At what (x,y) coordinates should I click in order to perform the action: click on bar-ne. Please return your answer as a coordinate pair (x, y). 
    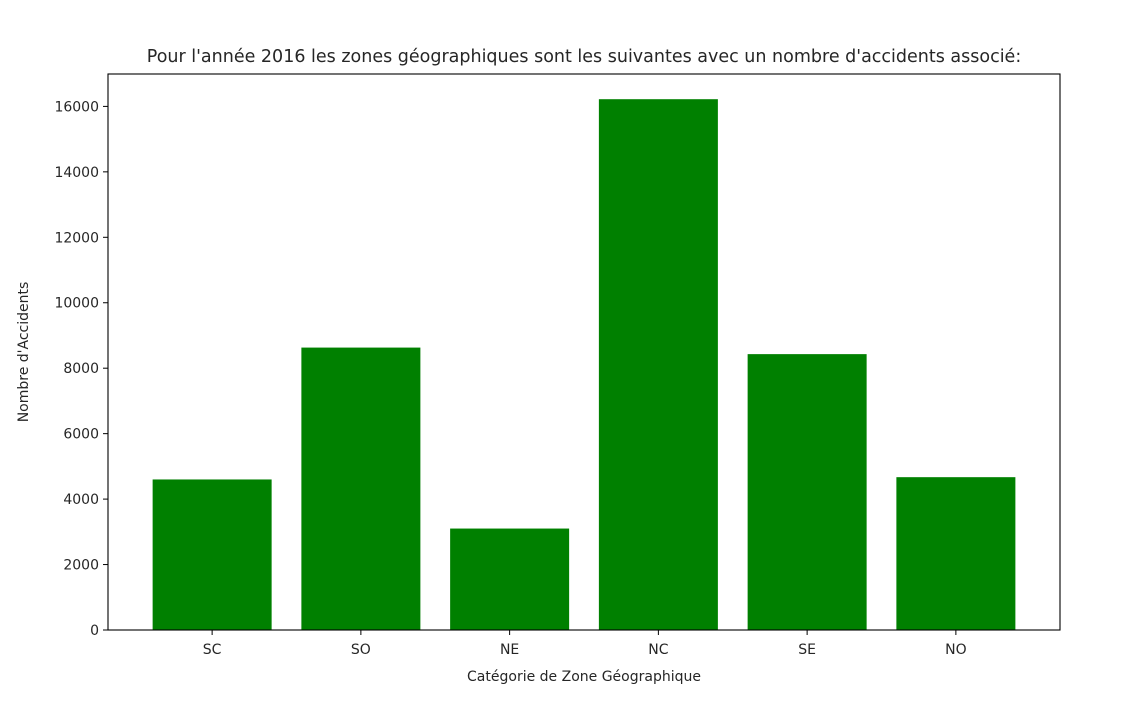
    Looking at the image, I should click on (510, 579).